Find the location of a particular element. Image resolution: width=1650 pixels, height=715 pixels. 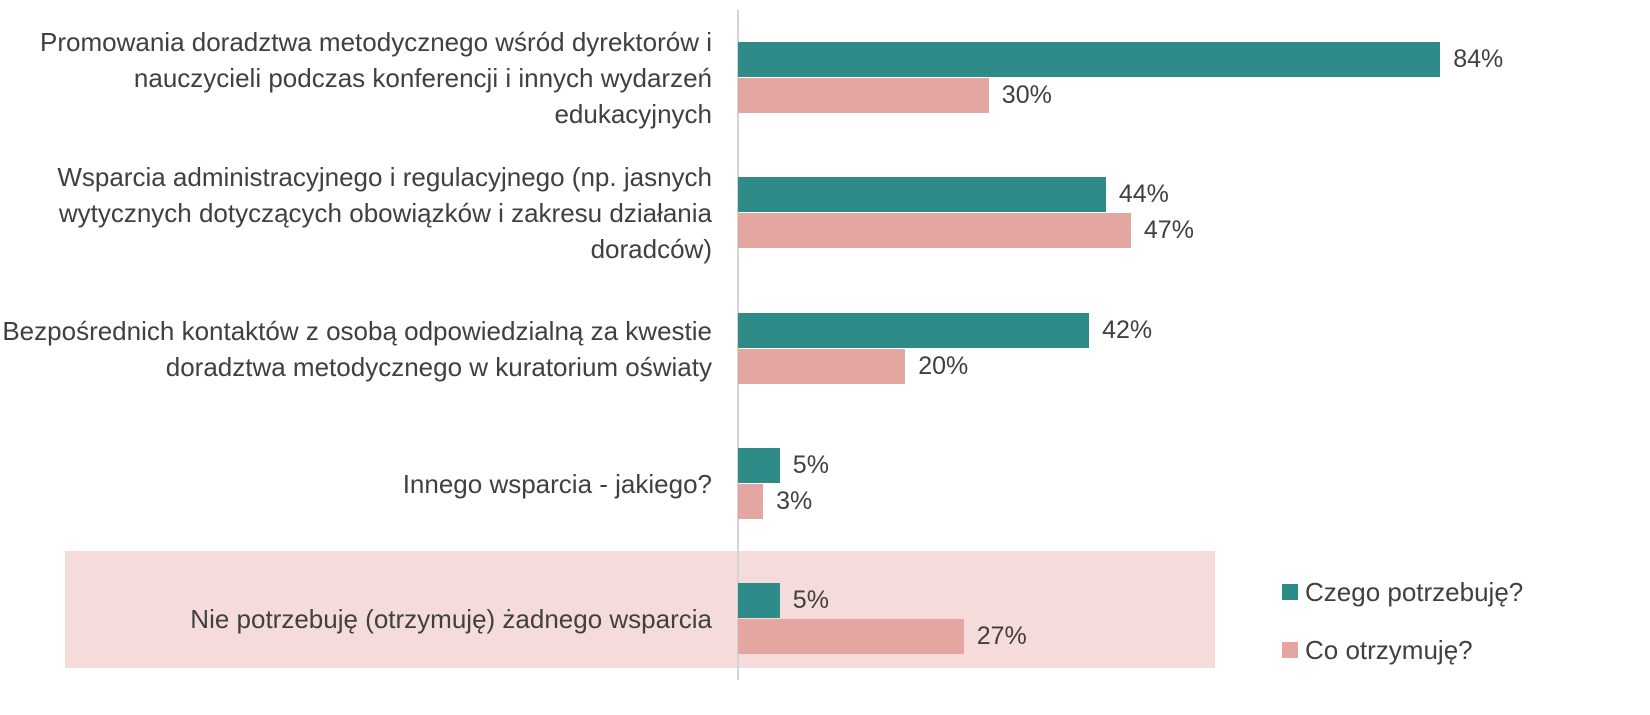

value-label: 27% is located at coordinates (1001, 636).